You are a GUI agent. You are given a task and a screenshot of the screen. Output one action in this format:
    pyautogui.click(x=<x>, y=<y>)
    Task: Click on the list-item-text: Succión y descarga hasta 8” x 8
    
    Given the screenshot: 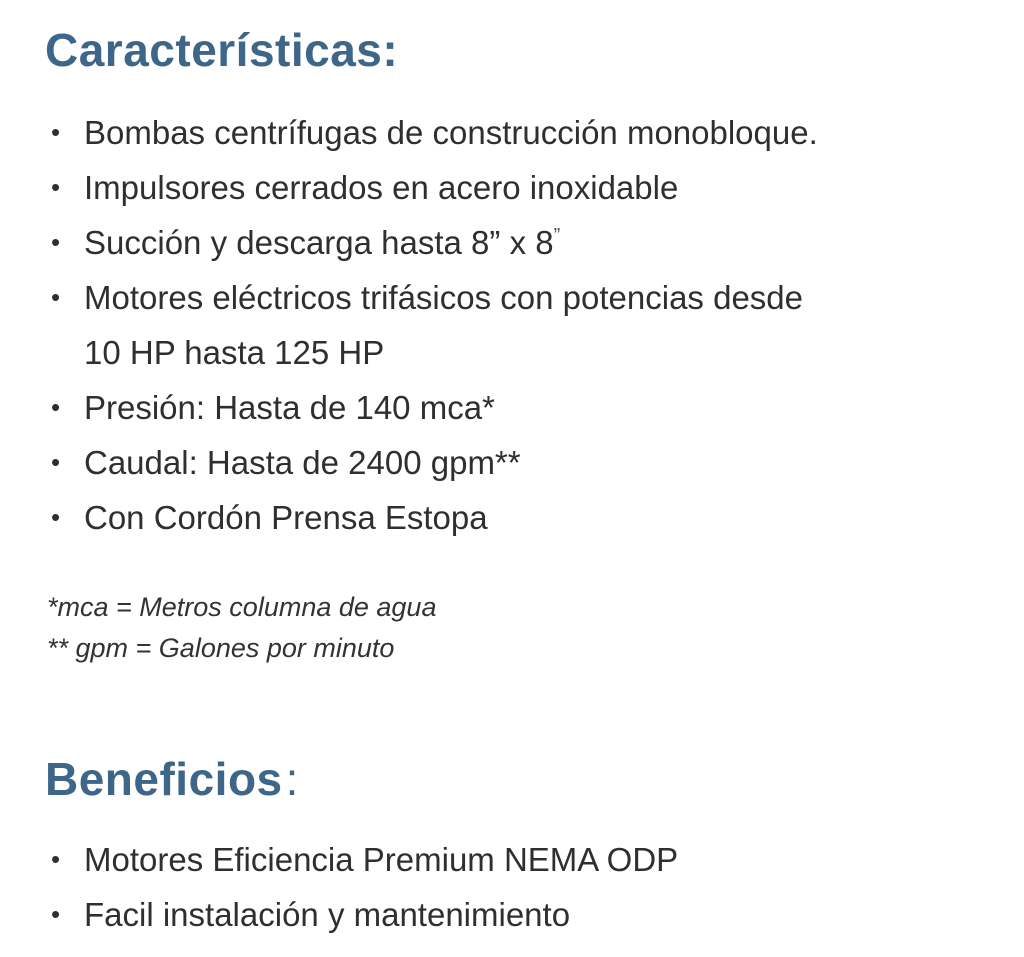 What is the action you would take?
    pyautogui.click(x=319, y=242)
    